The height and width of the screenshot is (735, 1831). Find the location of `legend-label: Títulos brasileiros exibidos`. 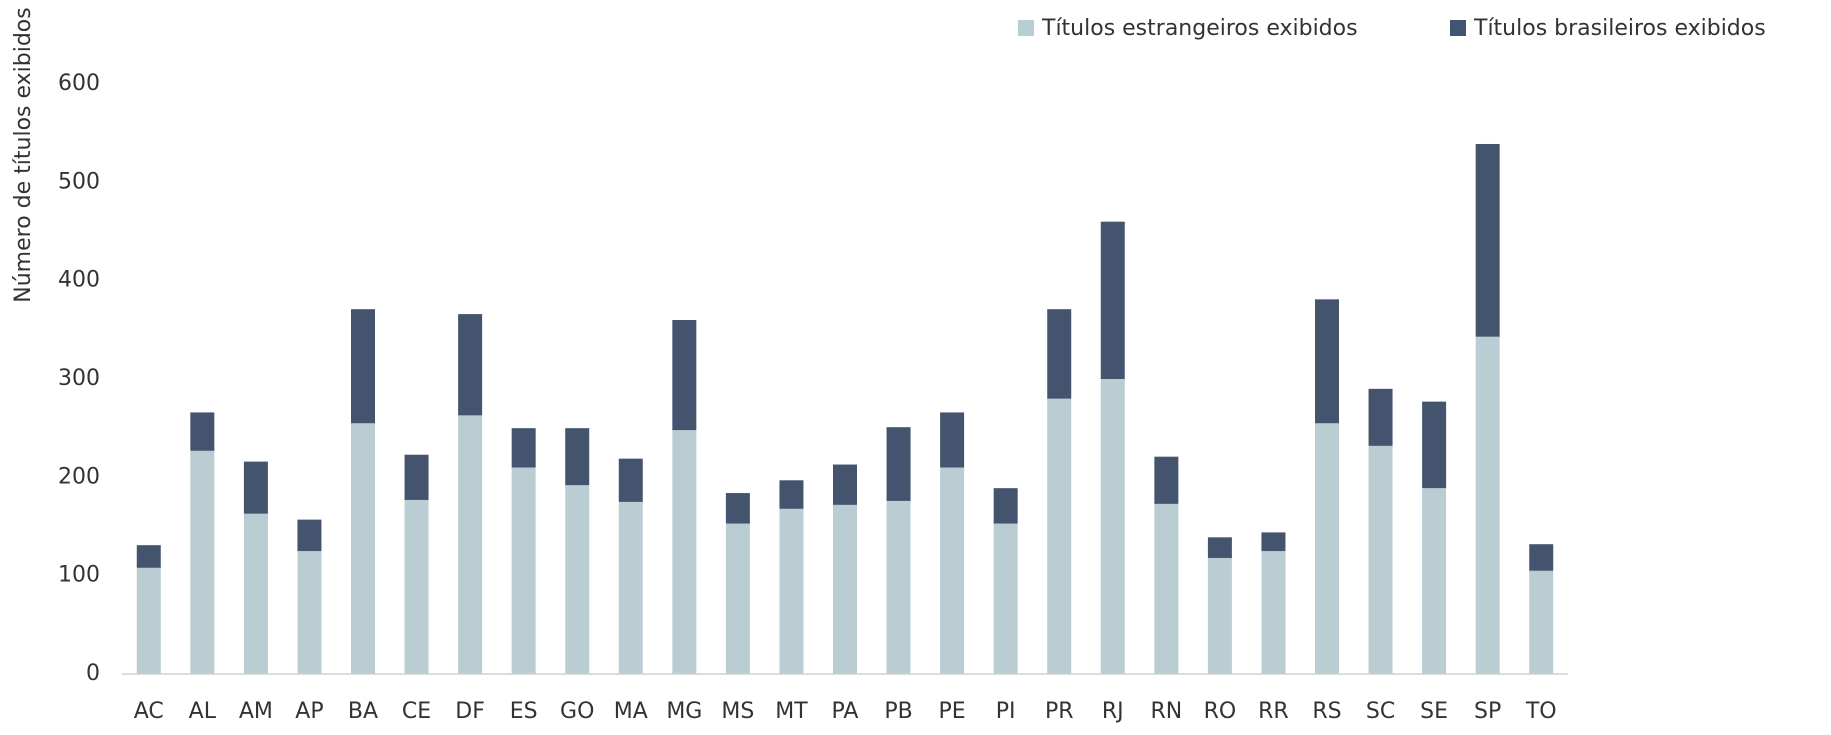

legend-label: Títulos brasileiros exibidos is located at coordinates (1619, 28).